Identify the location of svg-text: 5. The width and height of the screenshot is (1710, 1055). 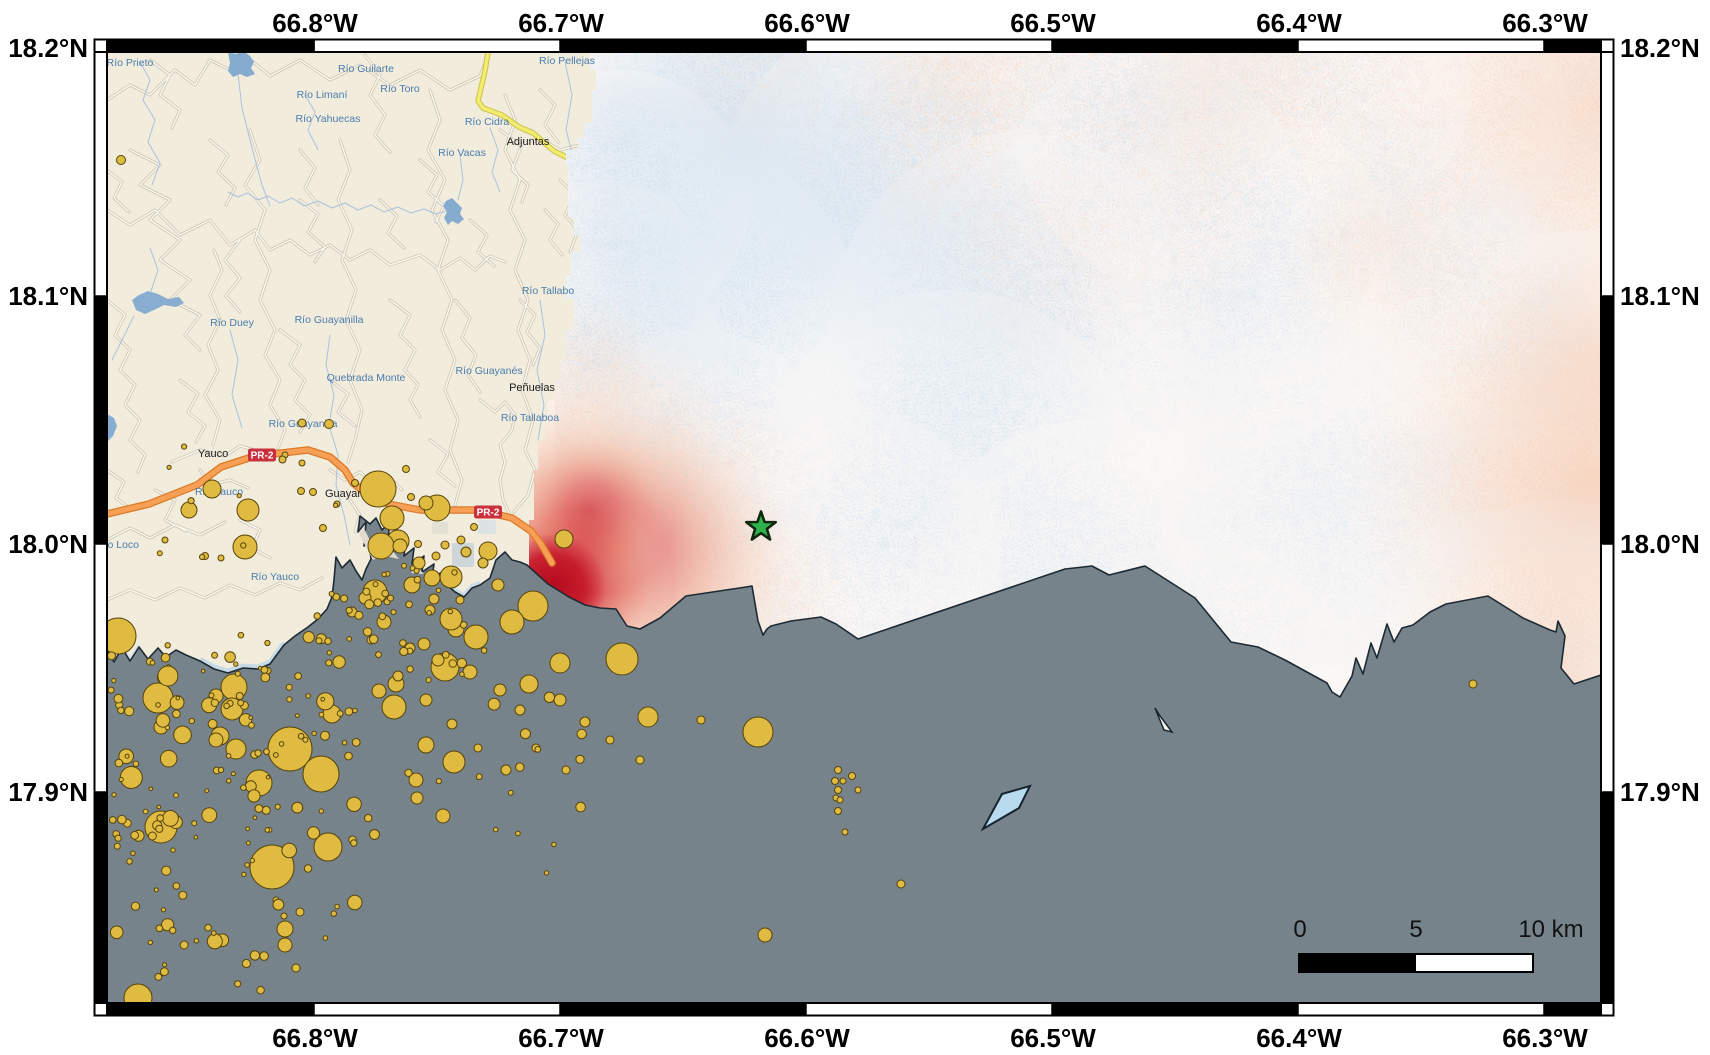
(1415, 929).